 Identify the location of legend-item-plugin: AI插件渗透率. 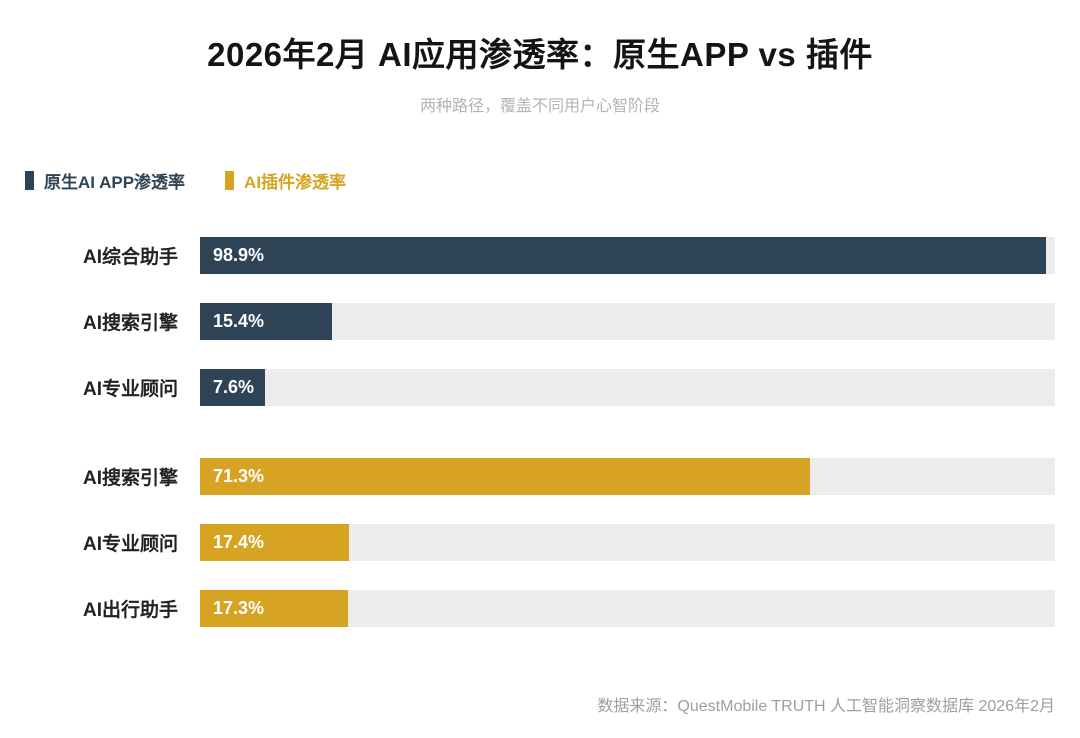
(285, 180).